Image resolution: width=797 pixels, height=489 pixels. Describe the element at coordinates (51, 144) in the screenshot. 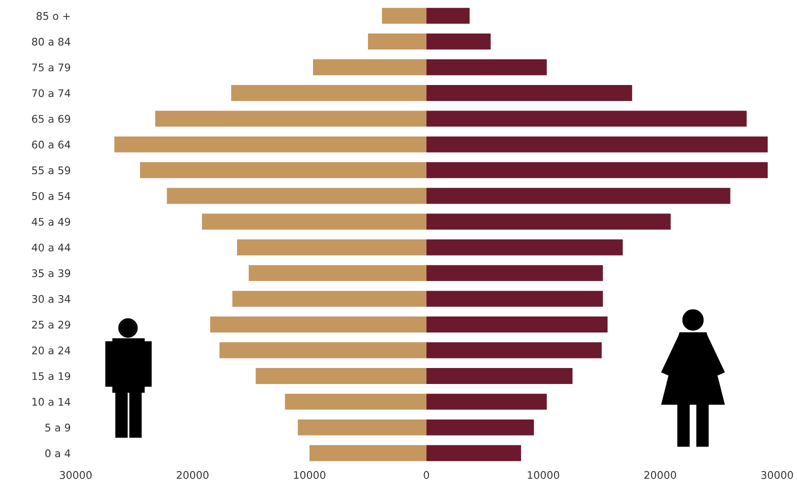

I see `y-tick-label: 60 a 64` at that location.